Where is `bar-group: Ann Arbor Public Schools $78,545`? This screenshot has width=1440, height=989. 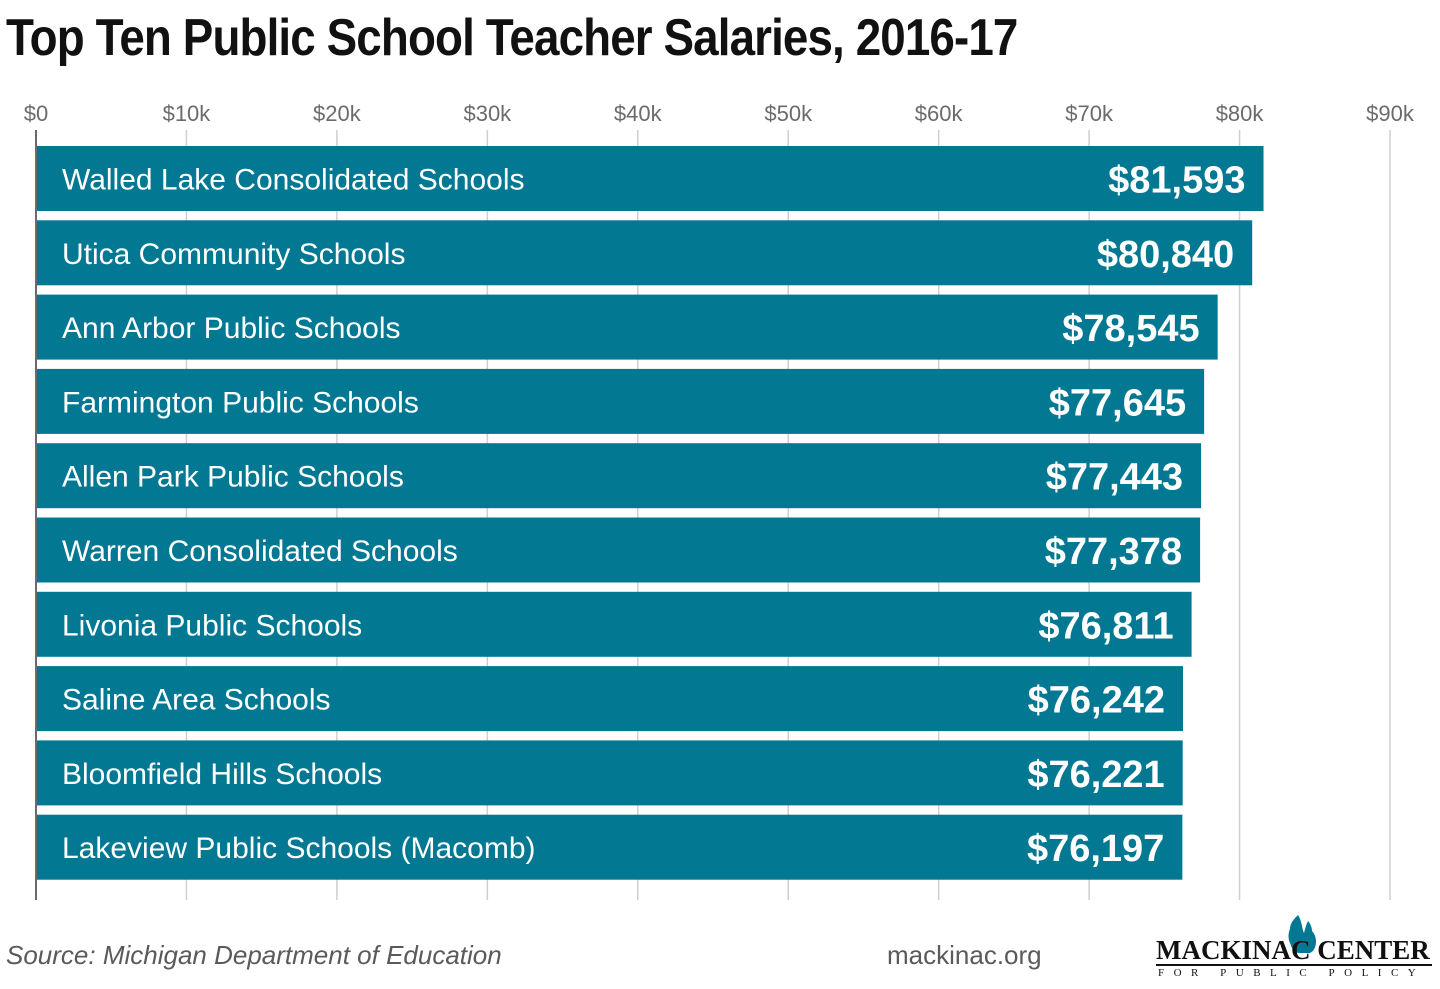
bar-group: Ann Arbor Public Schools $78,545 is located at coordinates (627, 327).